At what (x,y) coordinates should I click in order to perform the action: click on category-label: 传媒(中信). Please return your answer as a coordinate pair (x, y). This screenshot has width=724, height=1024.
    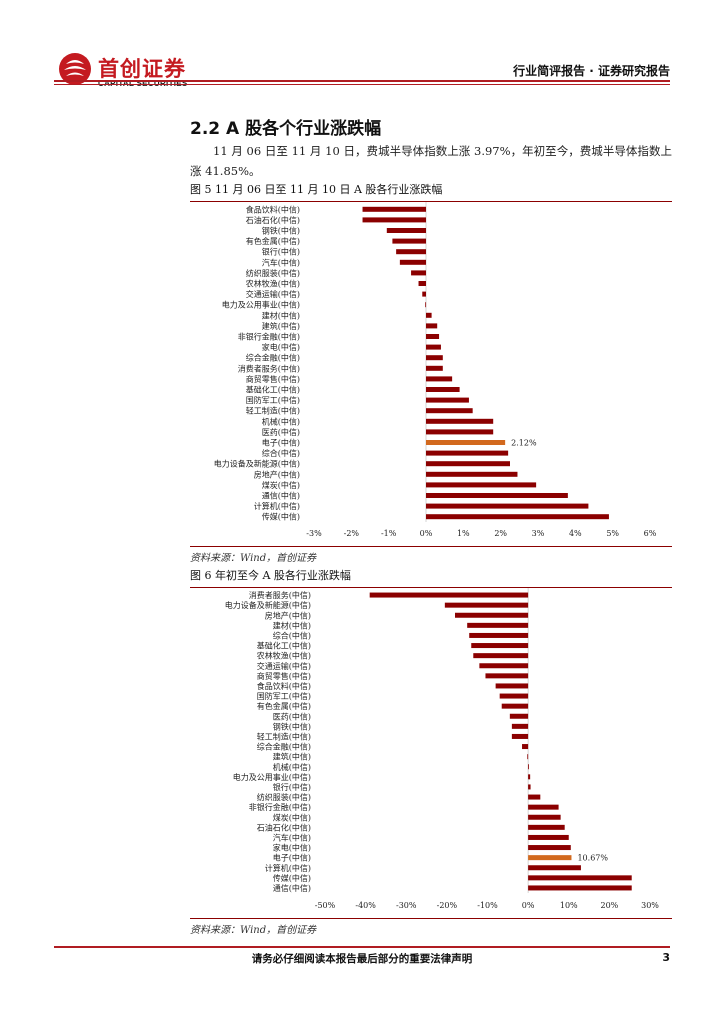
    Looking at the image, I should click on (292, 878).